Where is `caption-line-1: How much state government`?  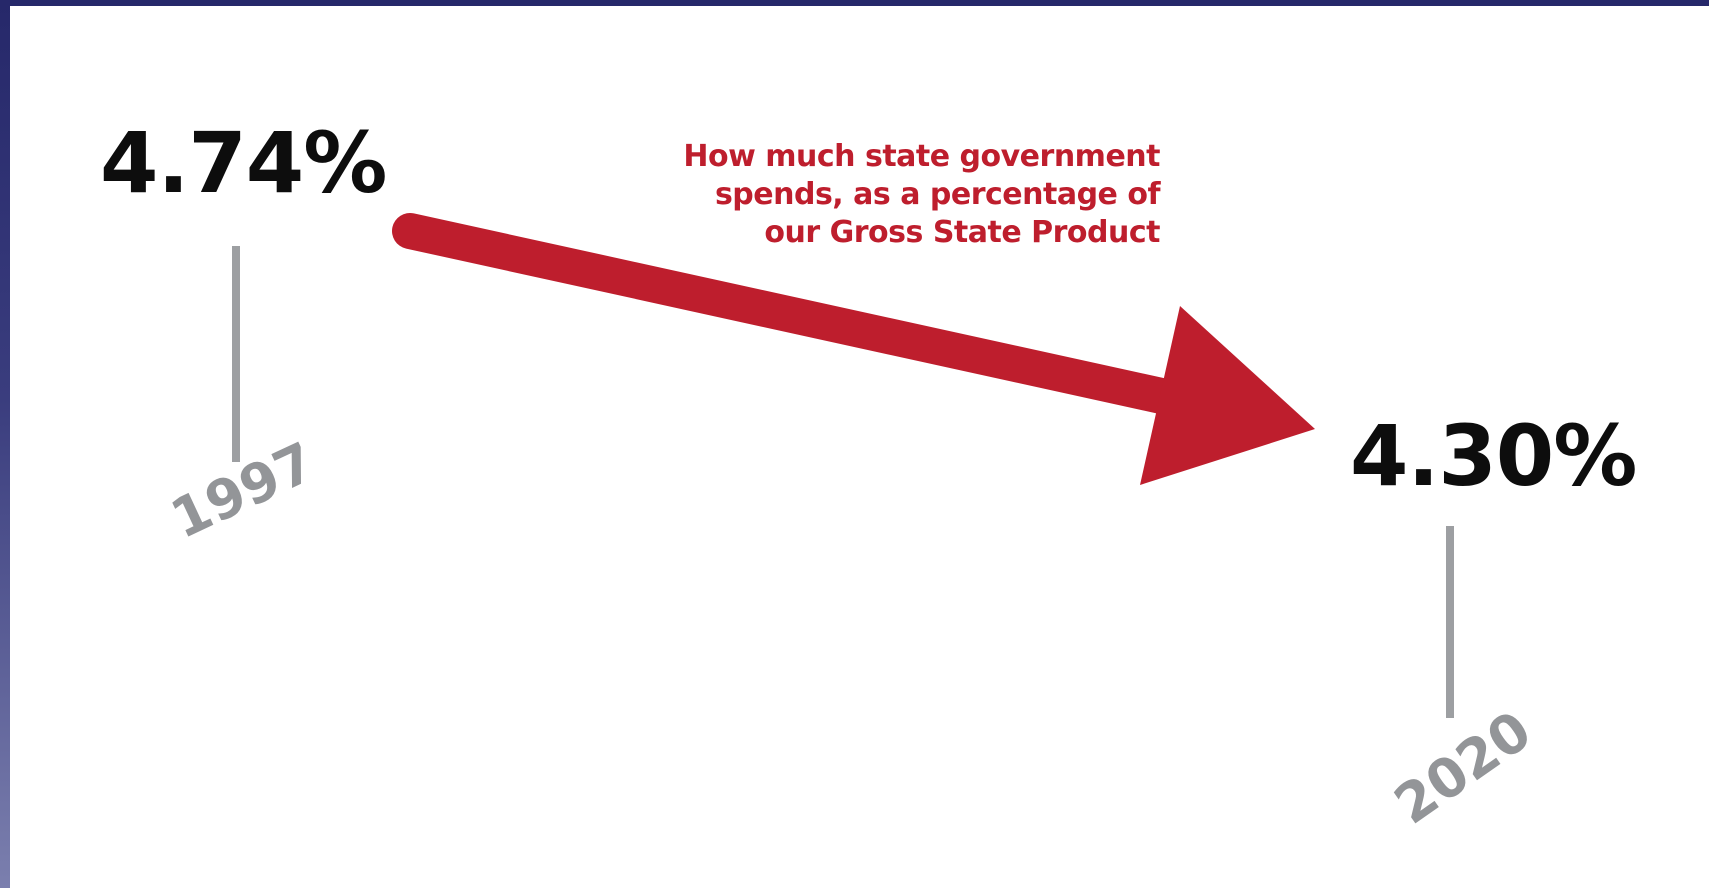
caption-line-1: How much state government is located at coordinates (921, 156).